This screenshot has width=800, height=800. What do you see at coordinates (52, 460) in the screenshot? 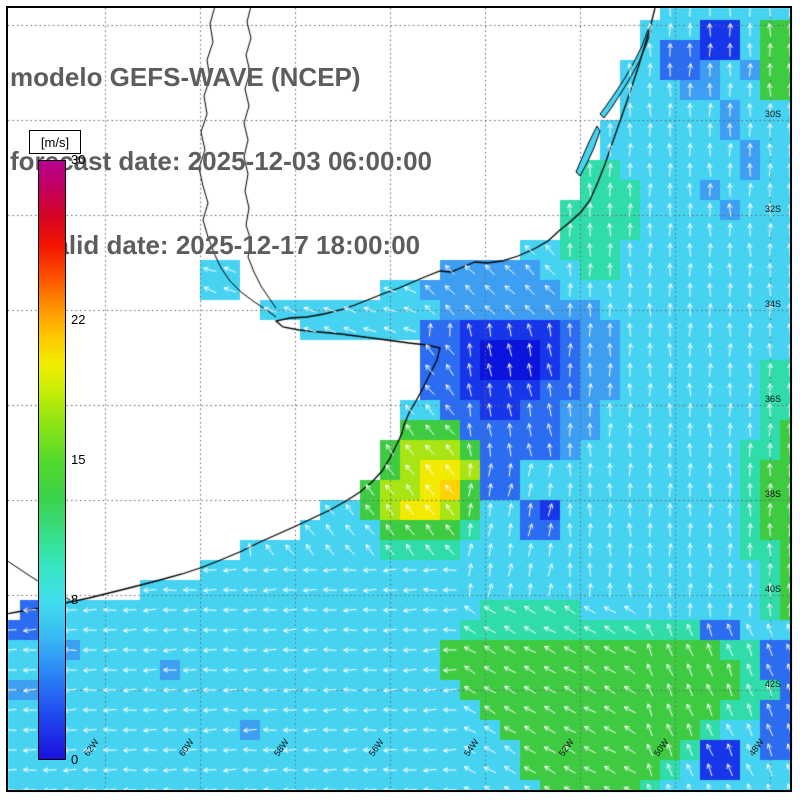
I see `colorbar-gradient` at bounding box center [52, 460].